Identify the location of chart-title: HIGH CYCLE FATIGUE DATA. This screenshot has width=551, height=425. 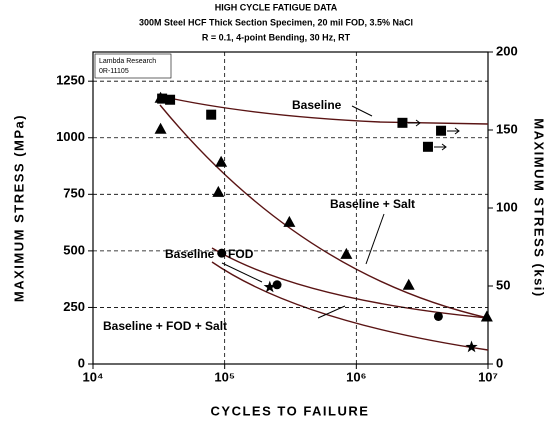
(276, 7).